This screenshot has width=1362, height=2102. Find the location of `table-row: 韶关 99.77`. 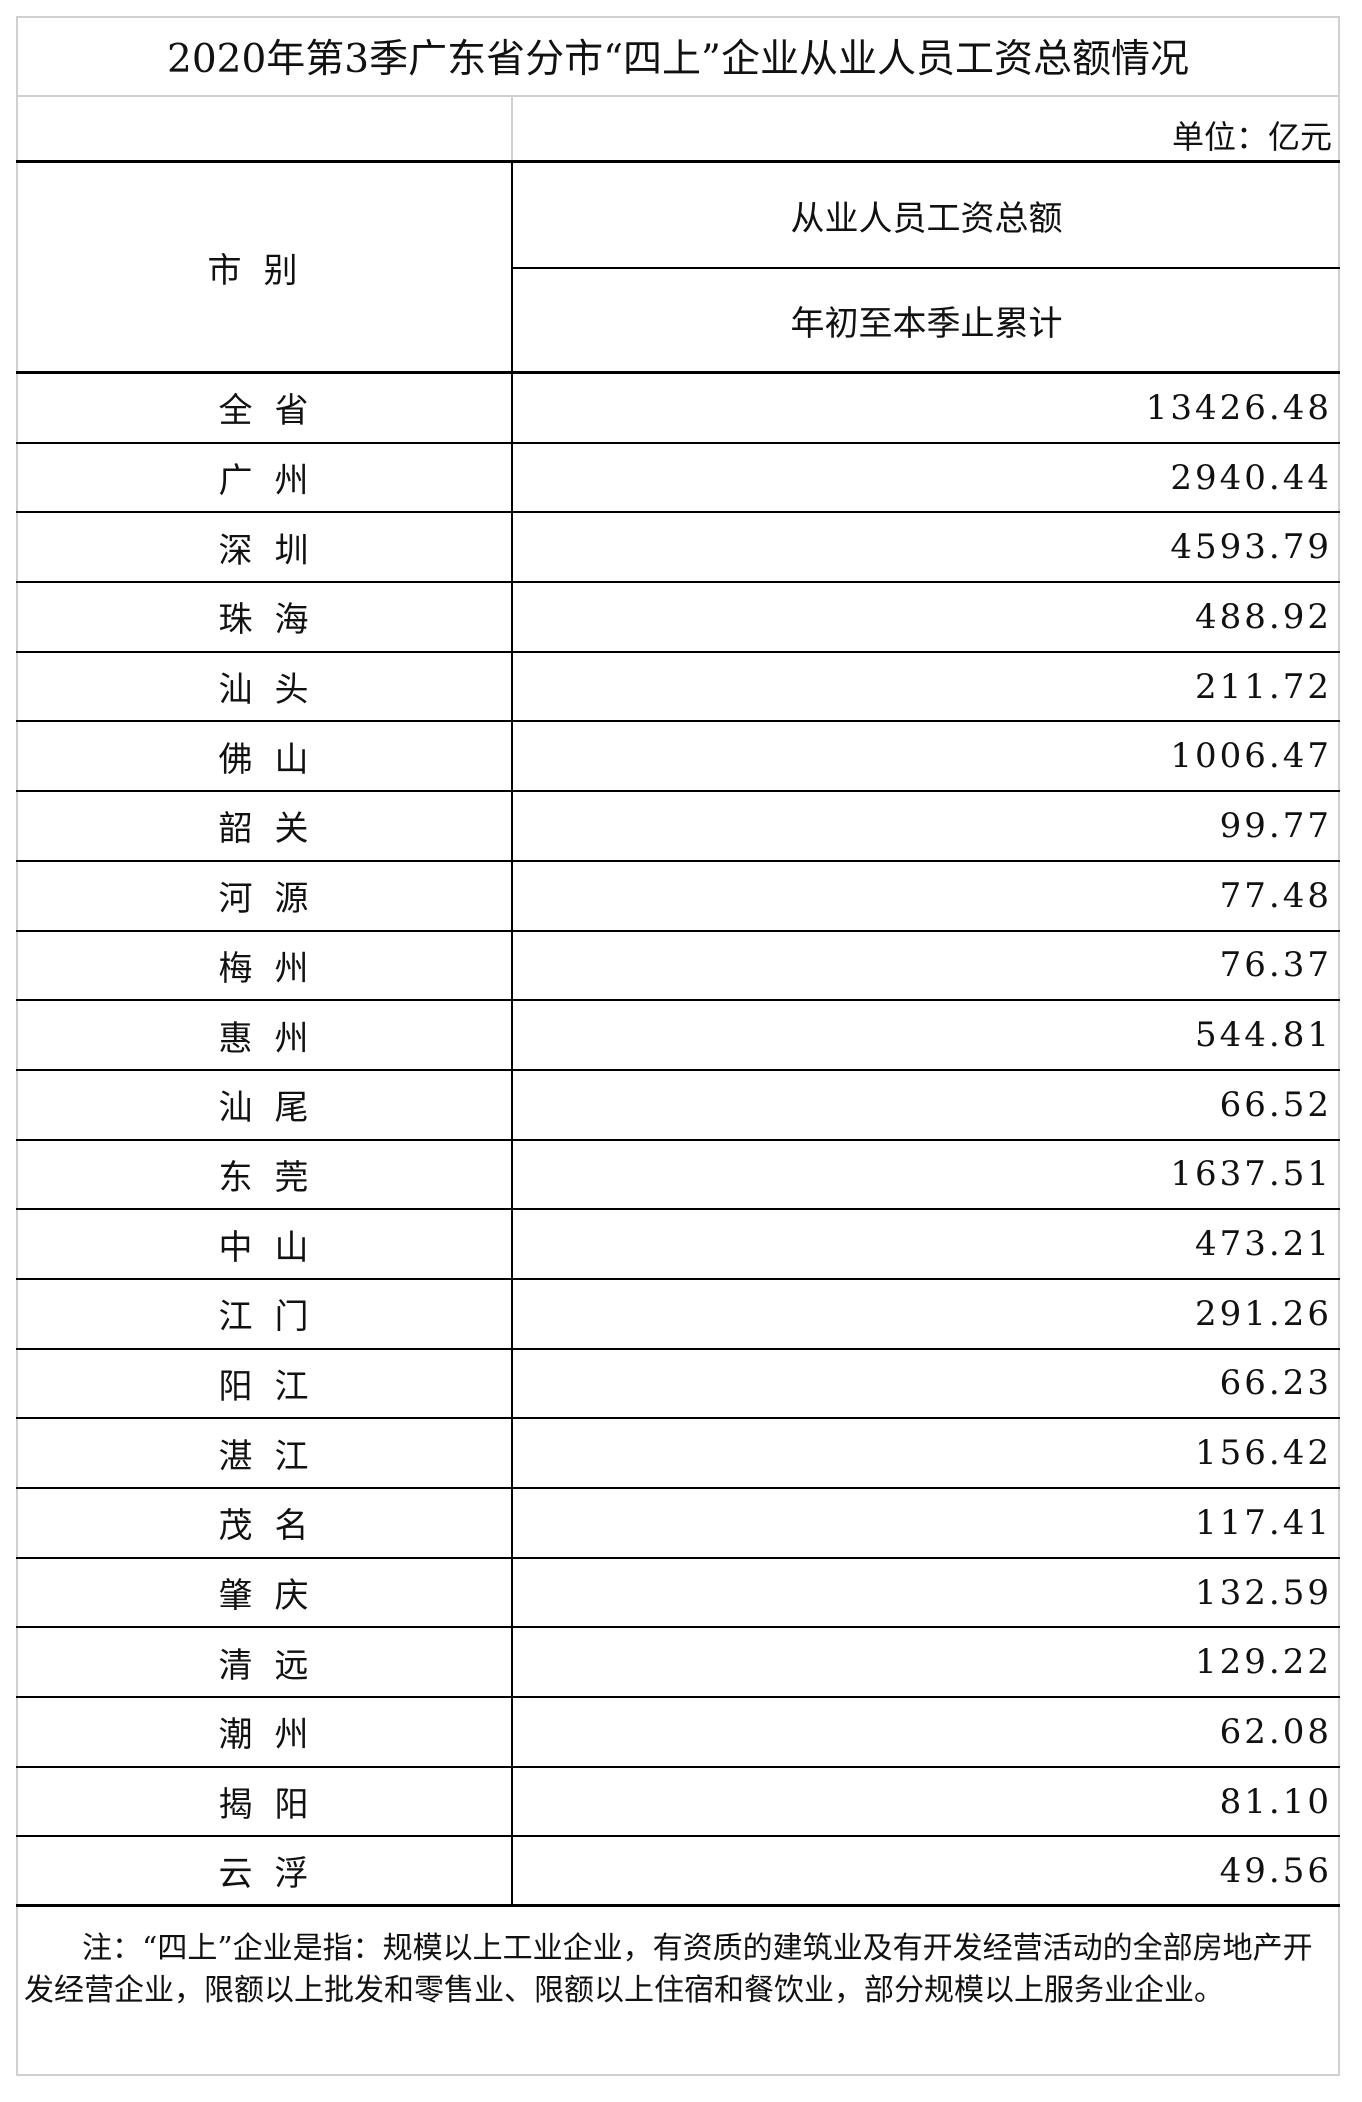

table-row: 韶关 99.77 is located at coordinates (678, 827).